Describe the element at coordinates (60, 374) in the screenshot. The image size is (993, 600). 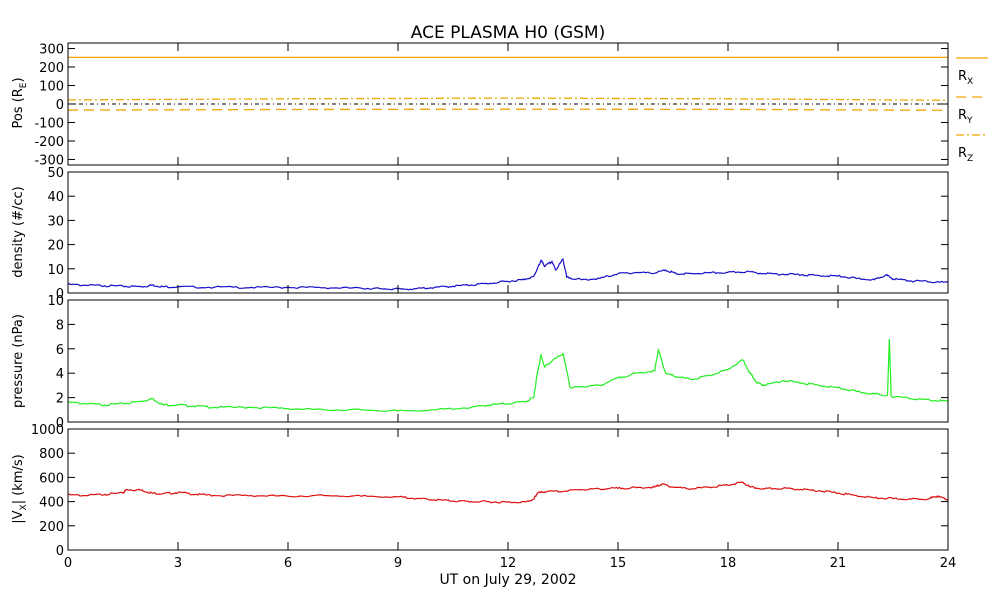
I see `y-tick-label: 4` at that location.